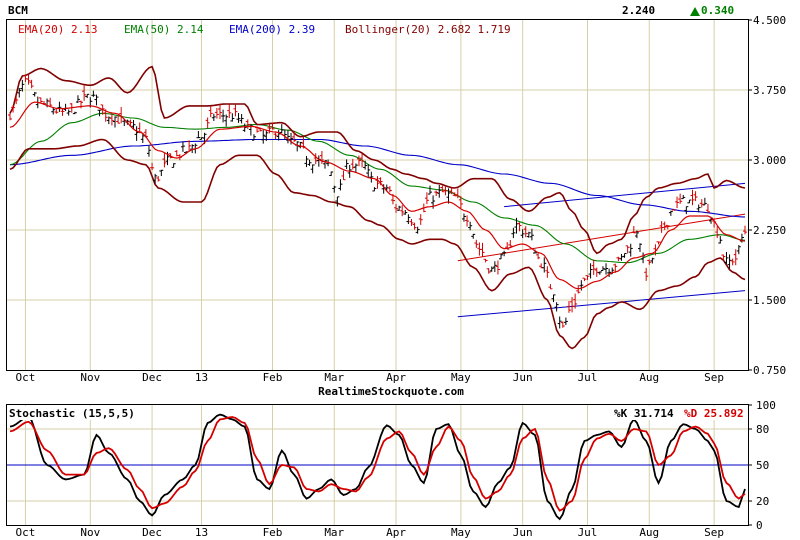 Image resolution: width=800 pixels, height=540 pixels. Describe the element at coordinates (273, 377) in the screenshot. I see `x-tick-label: Feb` at that location.